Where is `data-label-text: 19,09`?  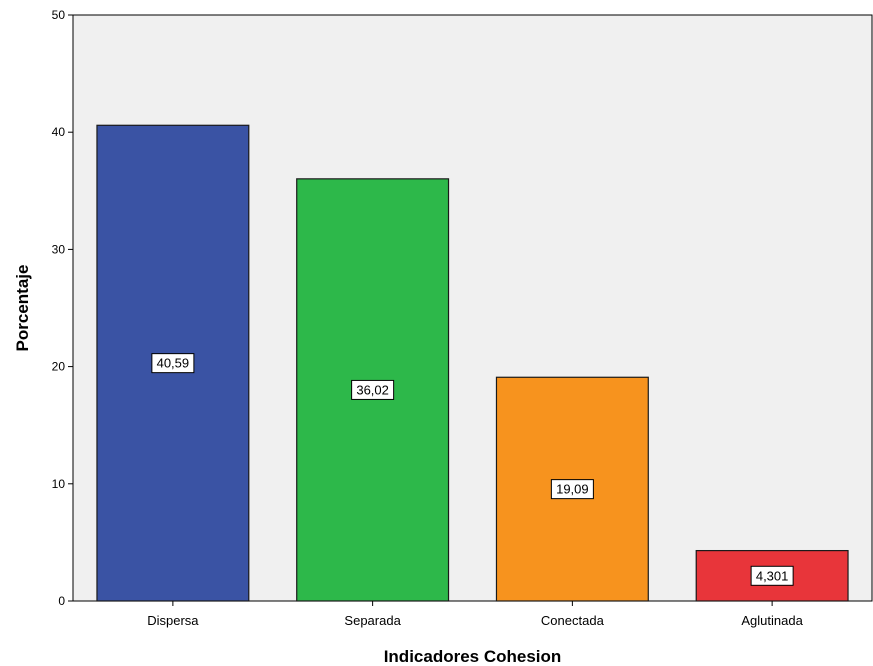
data-label-text: 19,09 is located at coordinates (572, 489).